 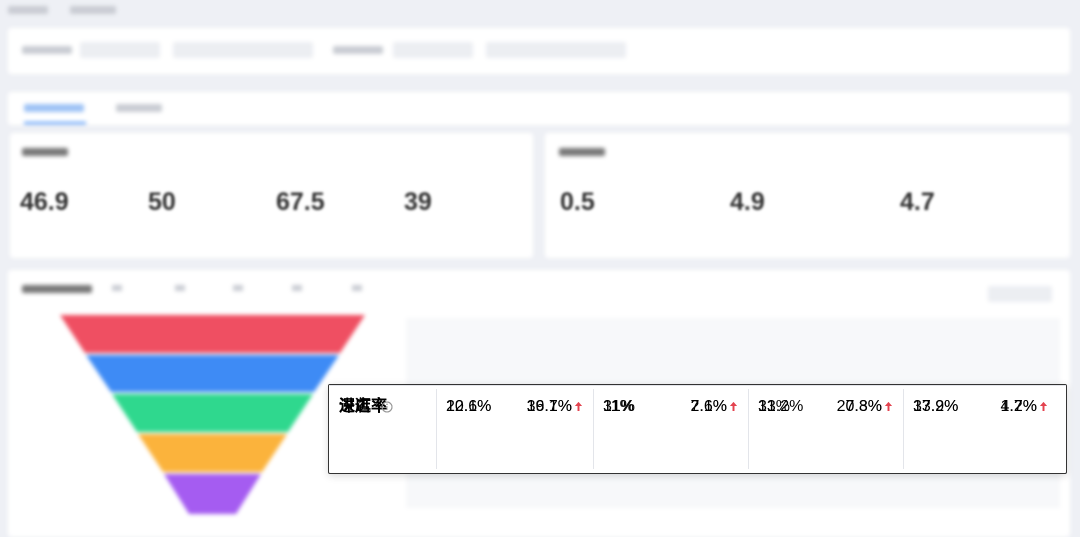 I want to click on change-value: 36.7%, so click(x=549, y=406).